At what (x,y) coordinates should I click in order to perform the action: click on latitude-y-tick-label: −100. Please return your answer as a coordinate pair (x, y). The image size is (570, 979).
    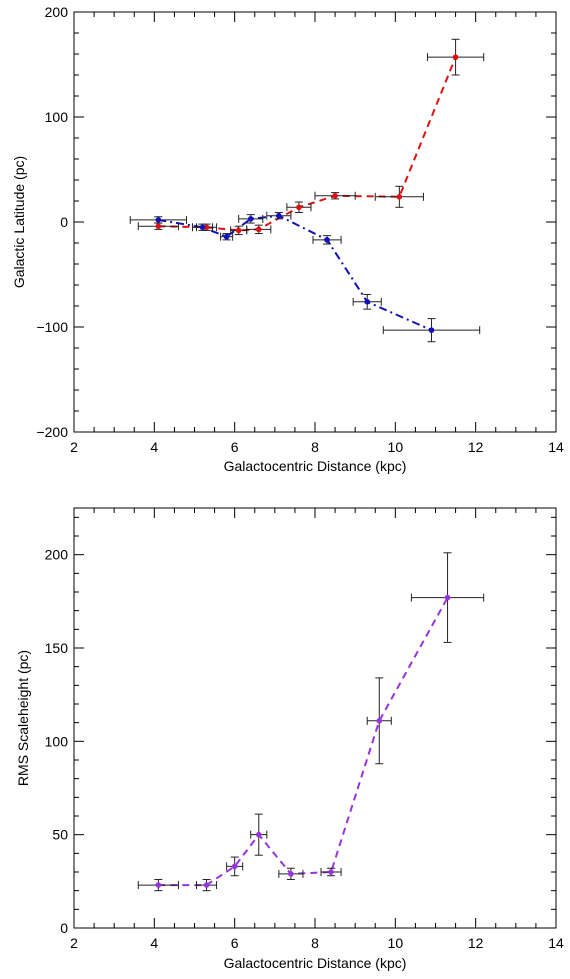
    Looking at the image, I should click on (52, 327).